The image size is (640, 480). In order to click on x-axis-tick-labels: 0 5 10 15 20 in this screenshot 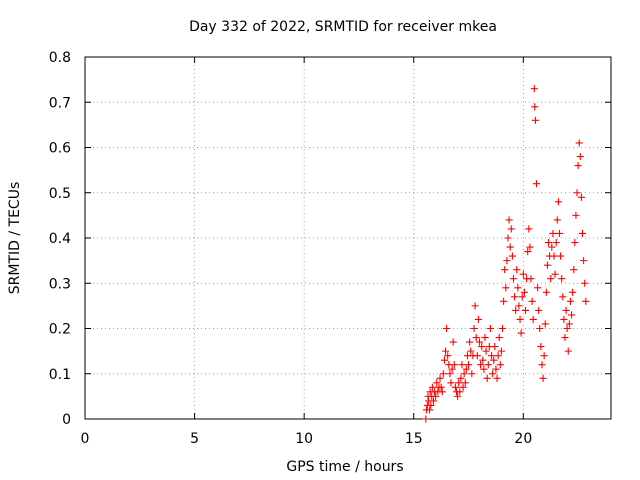, I will do `click(307, 439)`.